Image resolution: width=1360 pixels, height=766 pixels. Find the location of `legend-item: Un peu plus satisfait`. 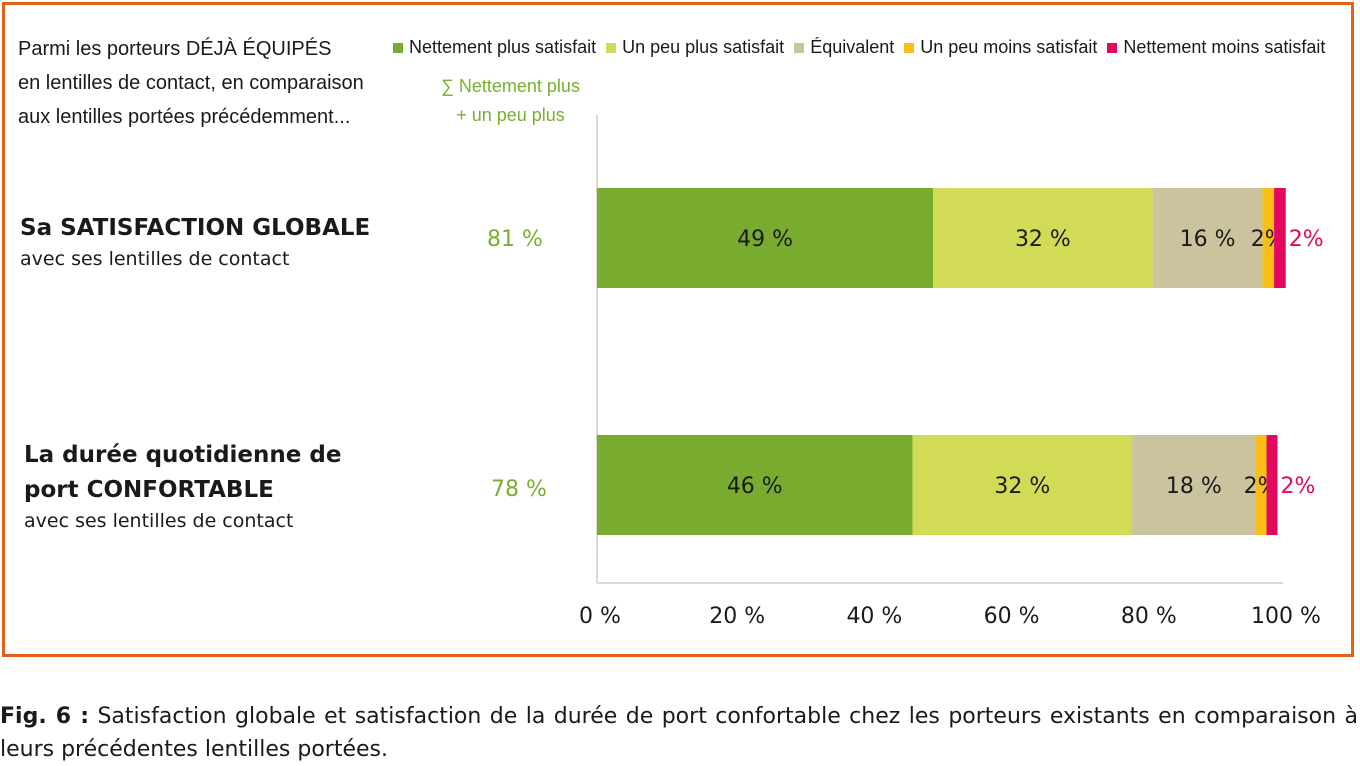

legend-item: Un peu plus satisfait is located at coordinates (695, 47).